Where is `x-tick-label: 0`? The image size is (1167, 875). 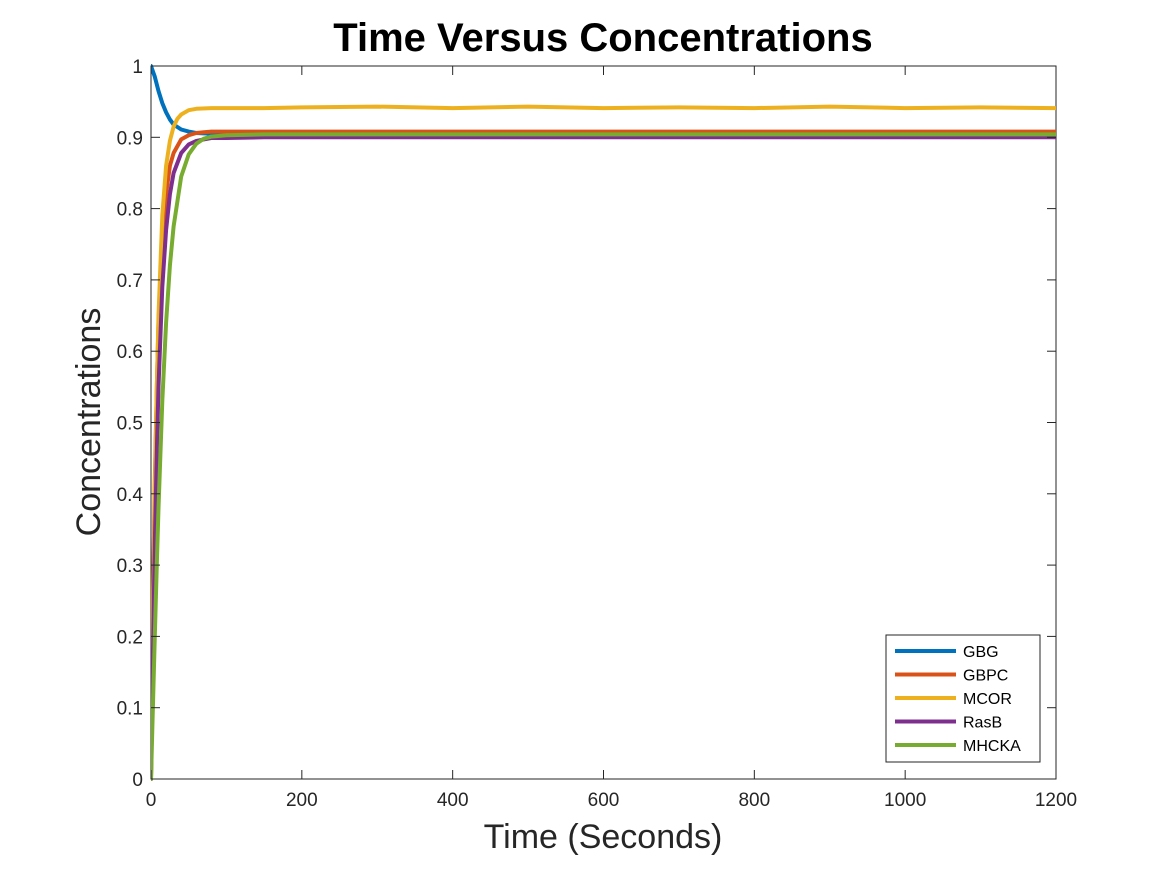
x-tick-label: 0 is located at coordinates (151, 800).